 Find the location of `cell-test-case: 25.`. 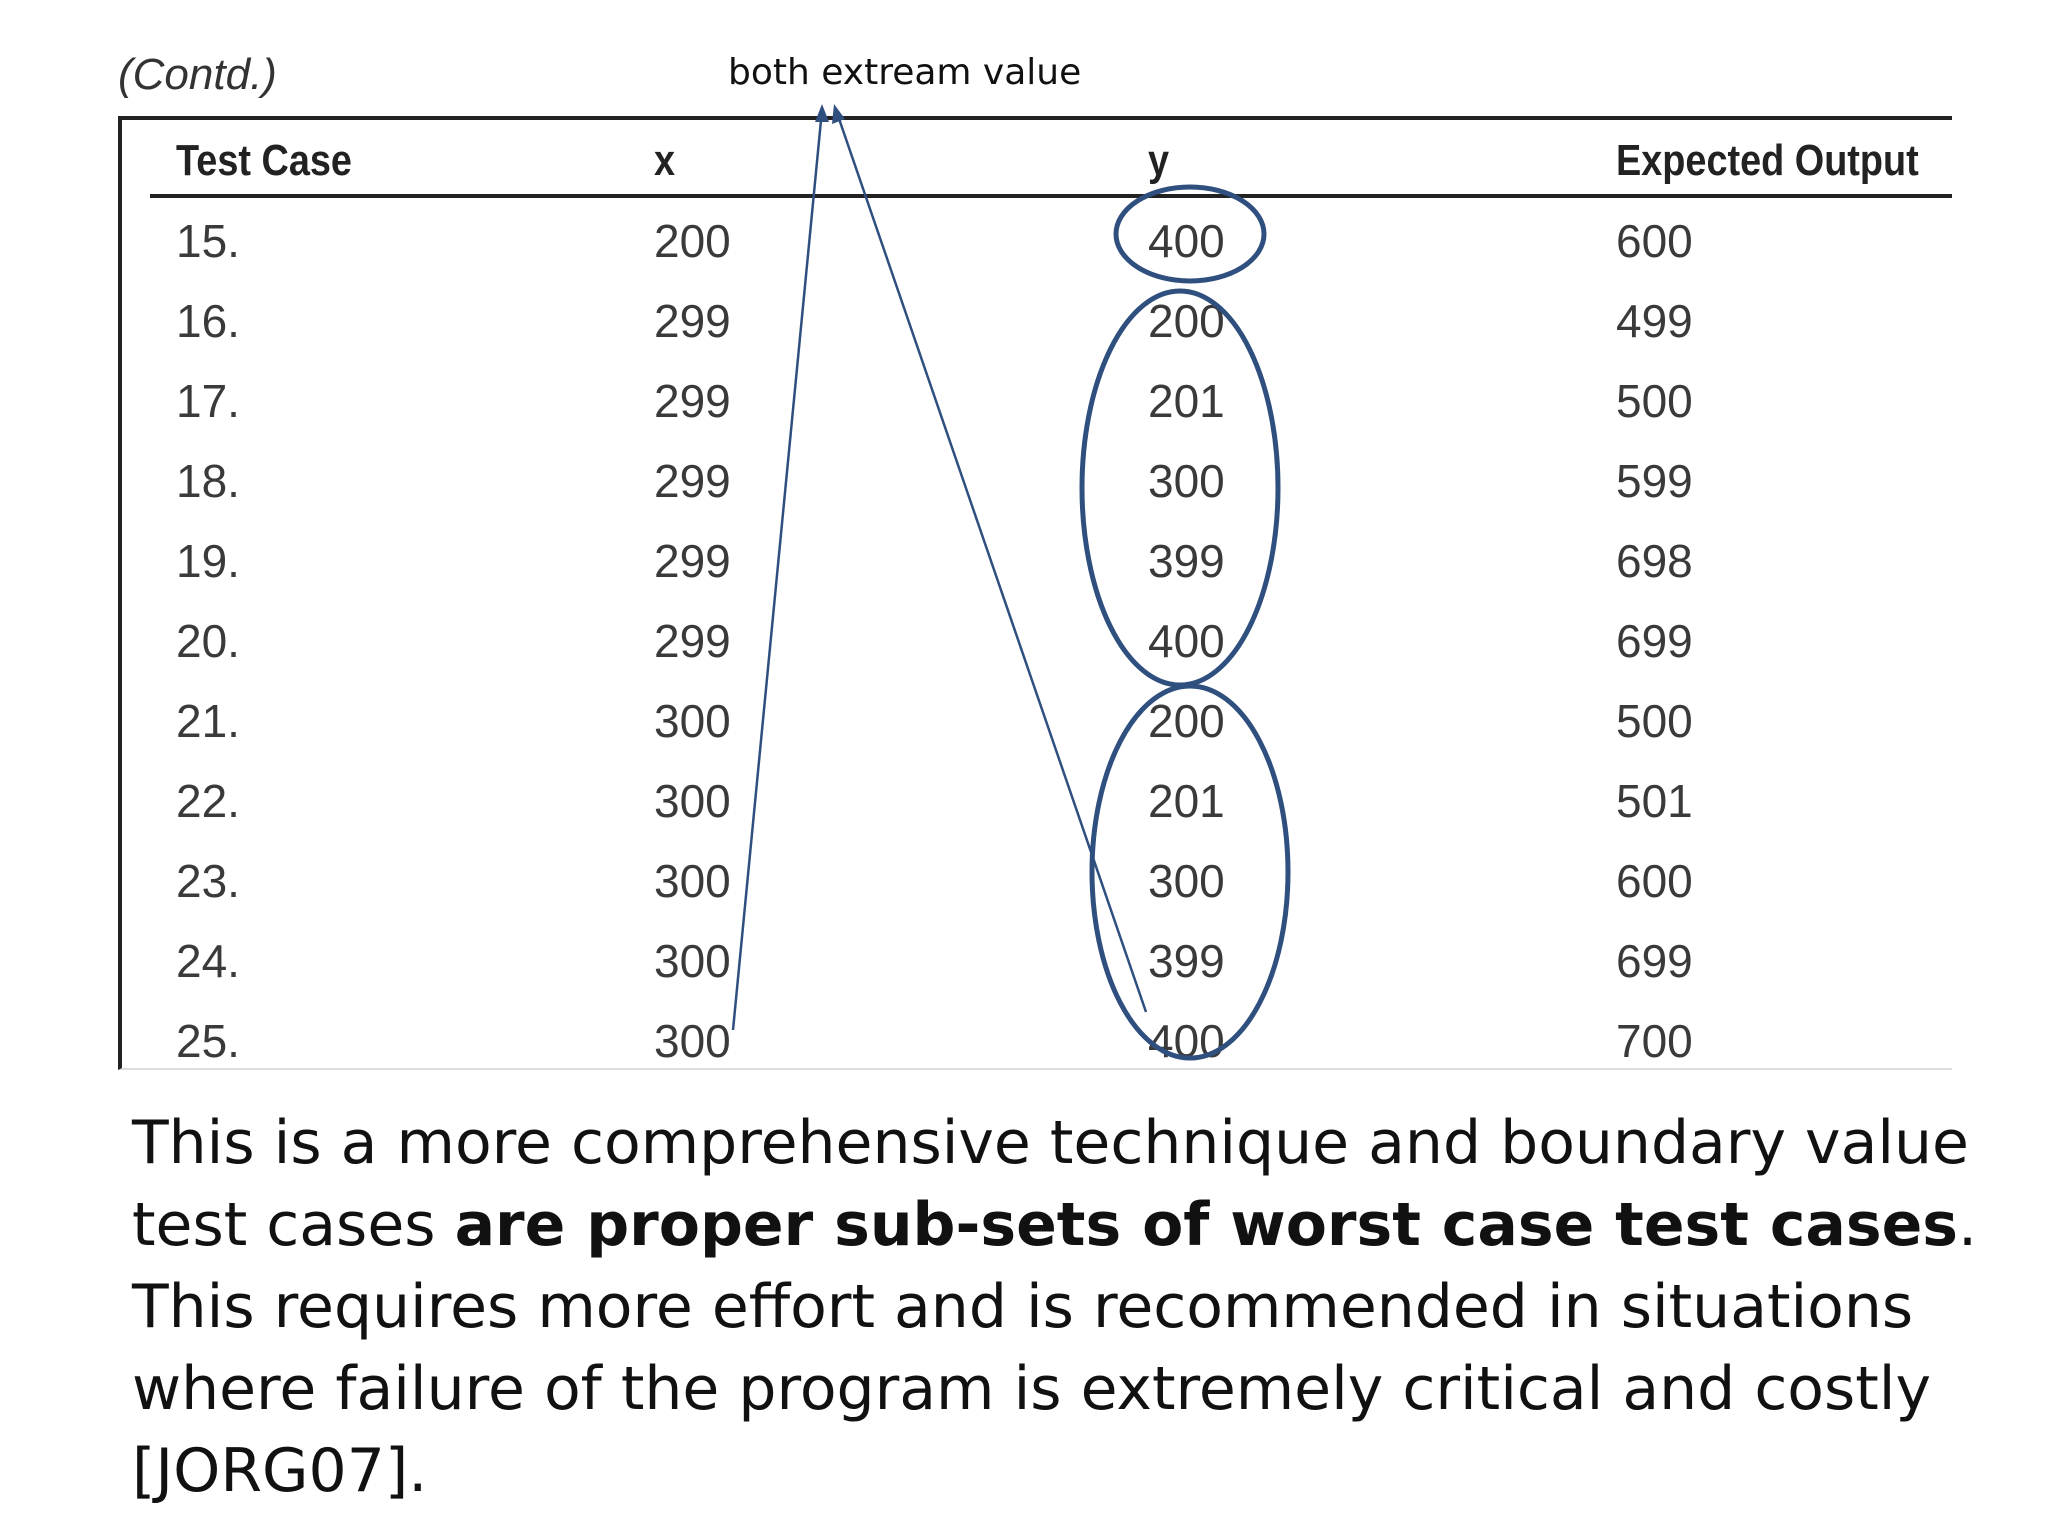

cell-test-case: 25. is located at coordinates (208, 1041).